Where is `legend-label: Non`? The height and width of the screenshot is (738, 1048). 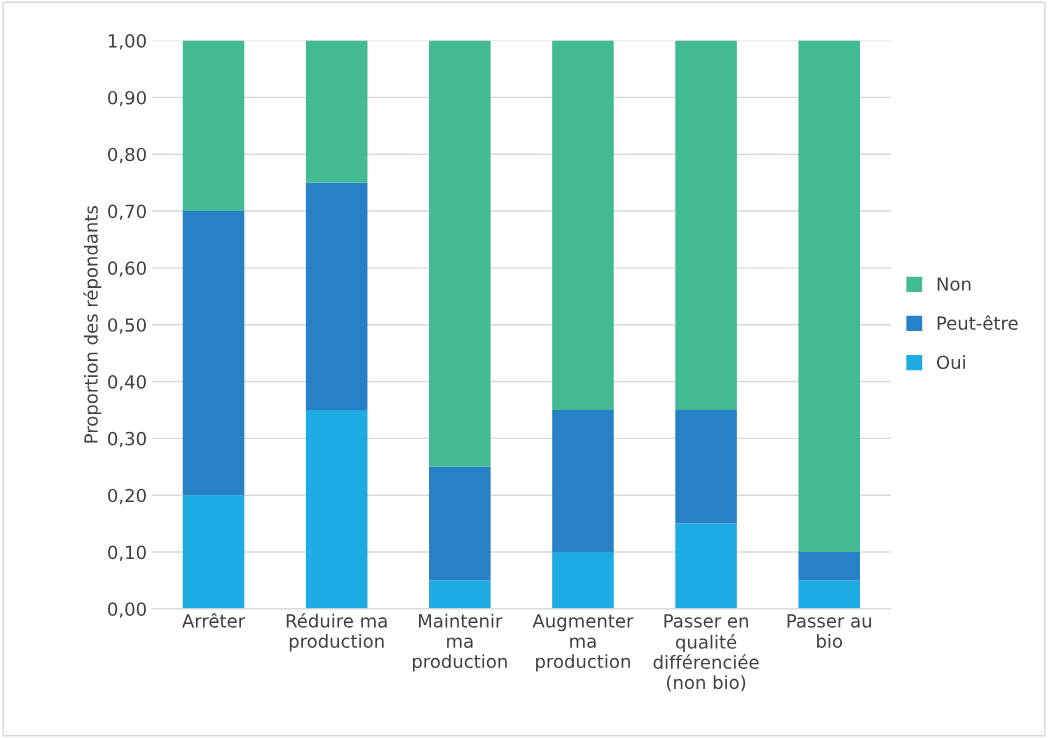
legend-label: Non is located at coordinates (954, 284).